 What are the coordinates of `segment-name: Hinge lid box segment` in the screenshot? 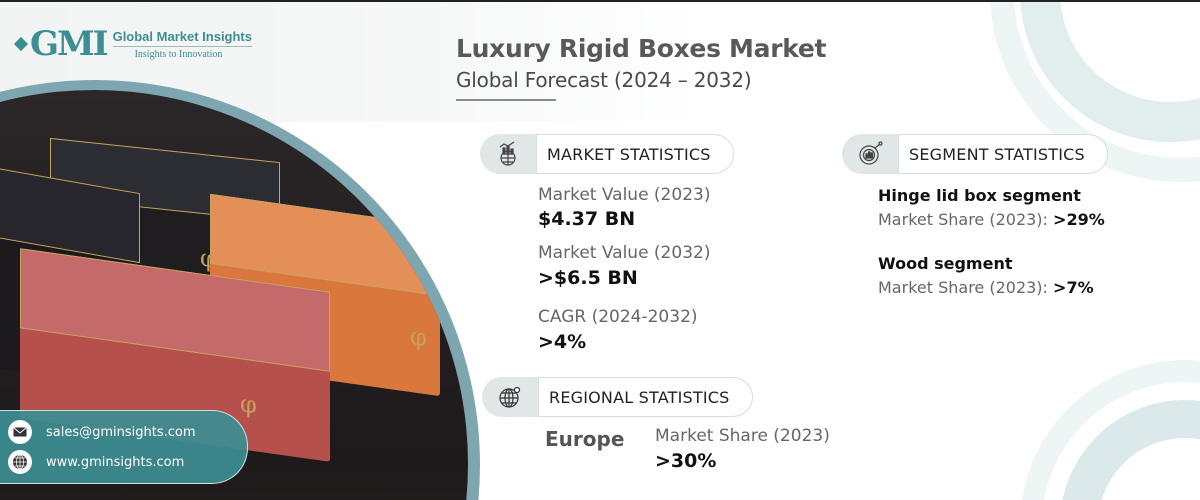 It's located at (979, 195).